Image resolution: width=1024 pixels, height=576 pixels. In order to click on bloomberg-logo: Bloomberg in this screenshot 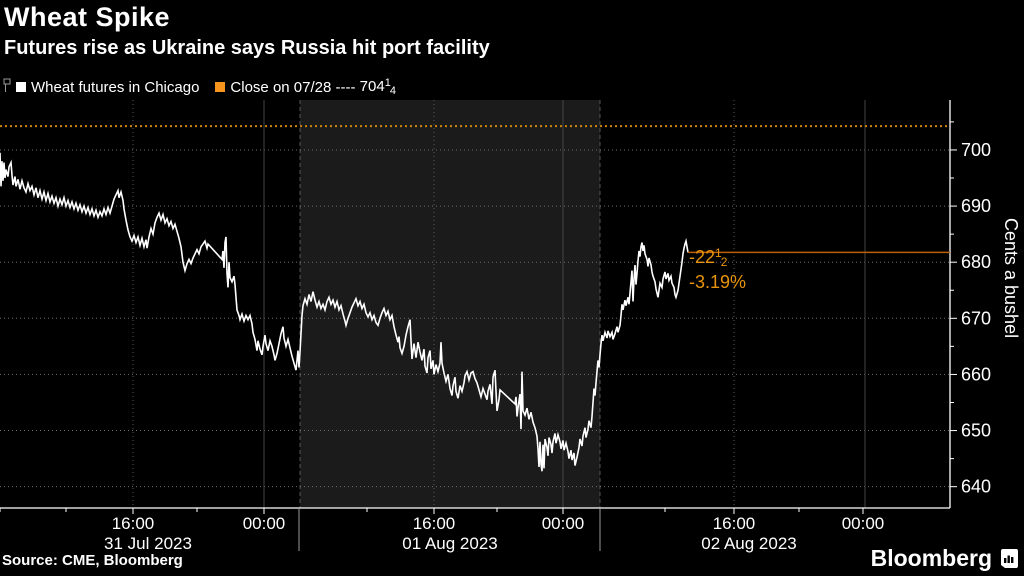, I will do `click(944, 558)`.